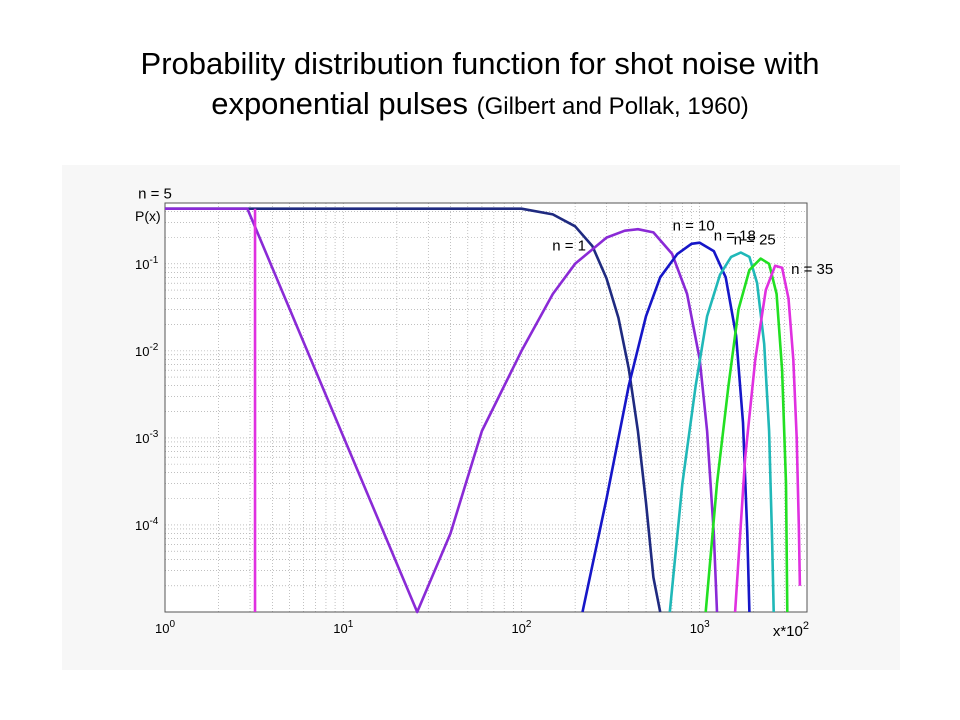 The image size is (960, 720). What do you see at coordinates (755, 240) in the screenshot?
I see `series-label-5: n = 25` at bounding box center [755, 240].